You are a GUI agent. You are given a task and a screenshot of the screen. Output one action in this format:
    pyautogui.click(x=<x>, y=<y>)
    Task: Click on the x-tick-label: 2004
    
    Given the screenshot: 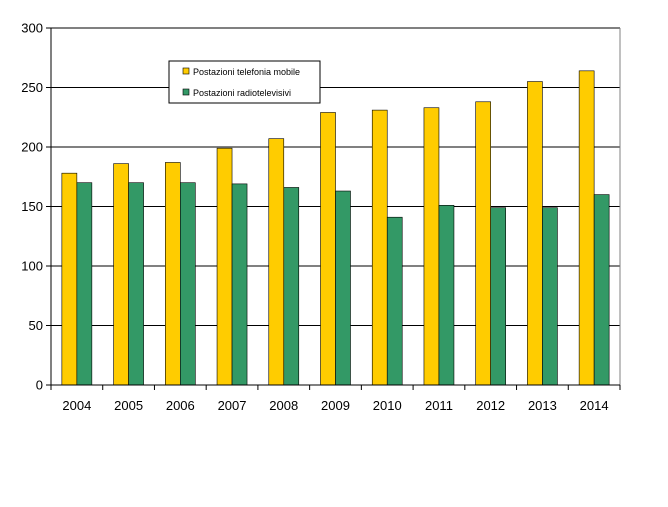 What is the action you would take?
    pyautogui.click(x=76, y=405)
    